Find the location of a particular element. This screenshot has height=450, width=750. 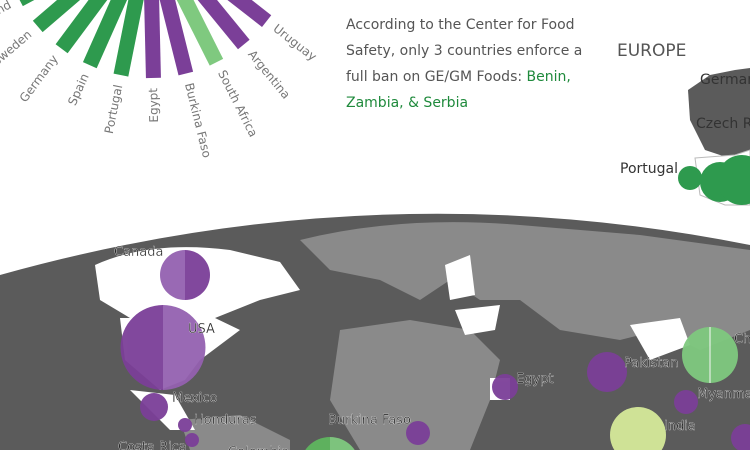

radial-label: Germany is located at coordinates (39, 78).